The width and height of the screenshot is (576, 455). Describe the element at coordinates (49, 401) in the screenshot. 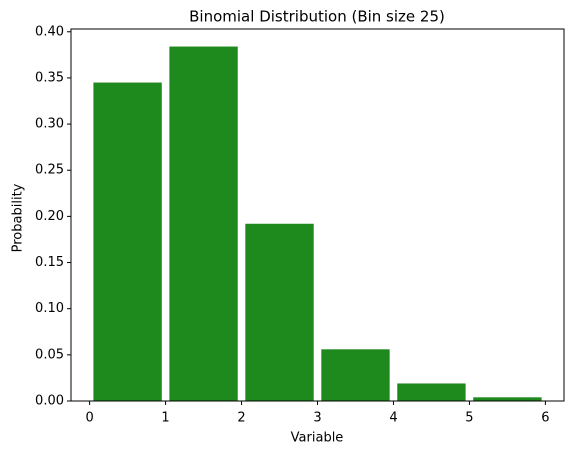

I see `y-tick-label: 0.00` at that location.